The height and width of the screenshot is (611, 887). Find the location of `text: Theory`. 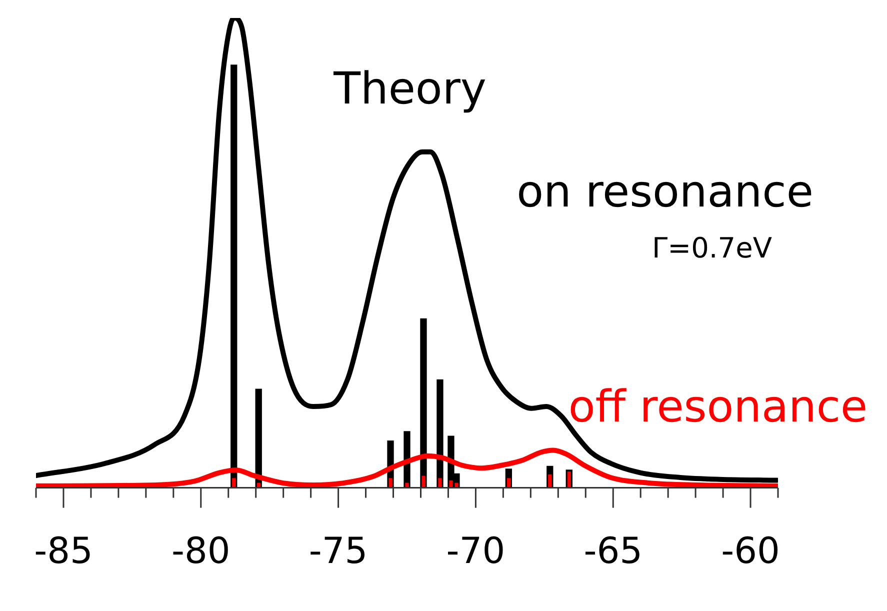

text: Theory is located at coordinates (409, 88).